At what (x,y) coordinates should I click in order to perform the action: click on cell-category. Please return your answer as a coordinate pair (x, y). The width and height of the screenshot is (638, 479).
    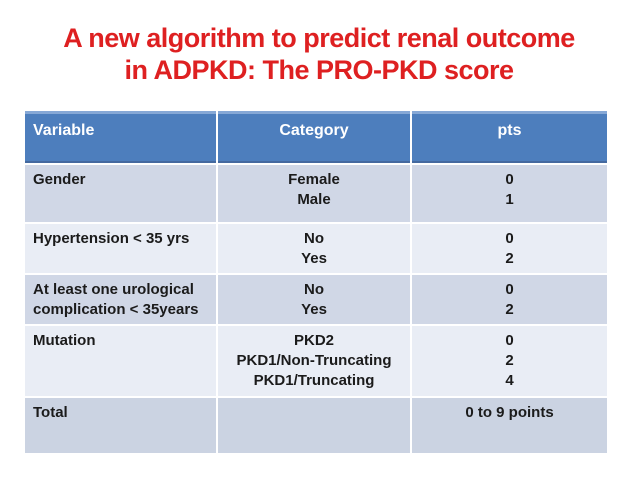
    Looking at the image, I should click on (314, 425).